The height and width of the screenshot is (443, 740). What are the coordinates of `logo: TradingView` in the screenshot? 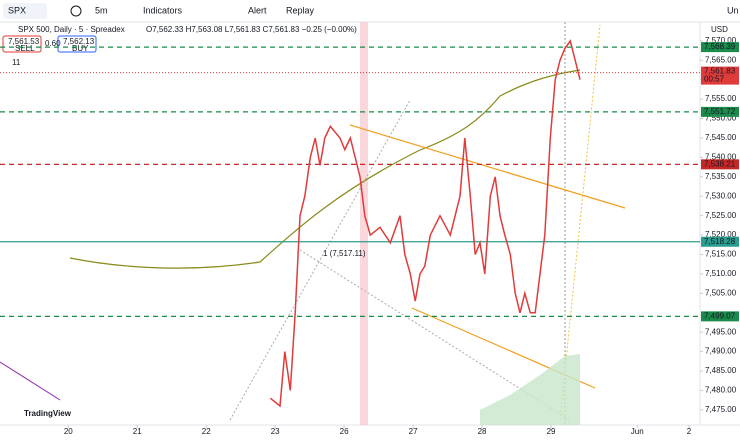 It's located at (48, 413).